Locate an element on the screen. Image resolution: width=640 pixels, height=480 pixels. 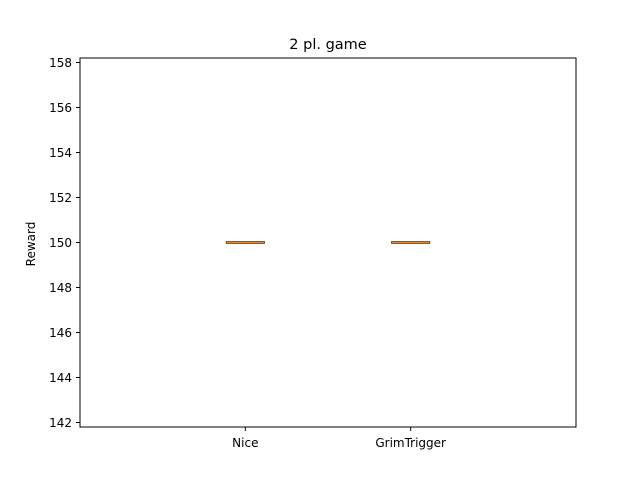
y-tick-label: 144 is located at coordinates (60, 378).